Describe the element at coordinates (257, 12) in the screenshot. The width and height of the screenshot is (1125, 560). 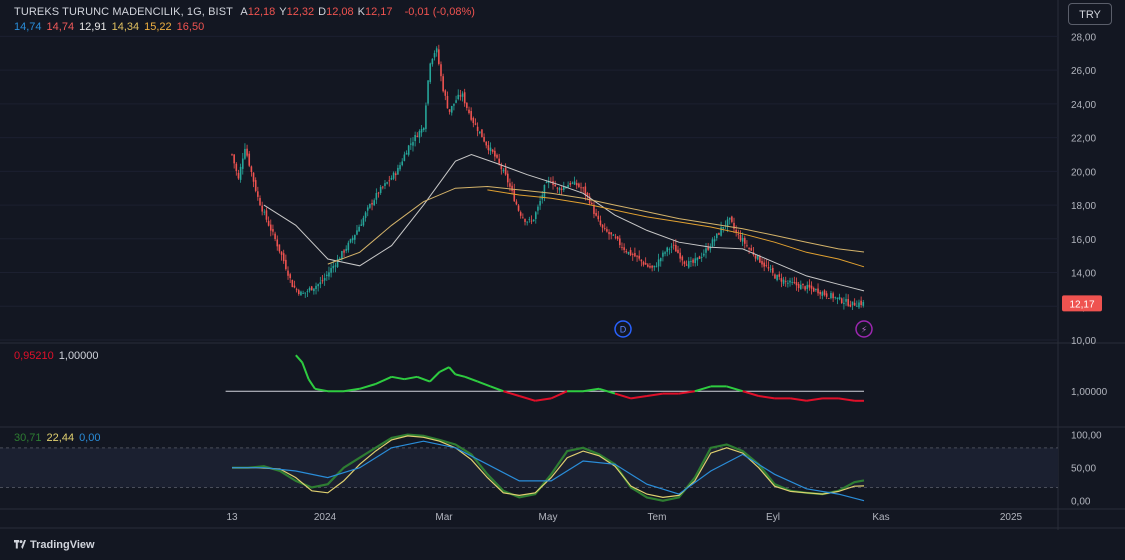
I see `ohlc-item: A12,18` at that location.